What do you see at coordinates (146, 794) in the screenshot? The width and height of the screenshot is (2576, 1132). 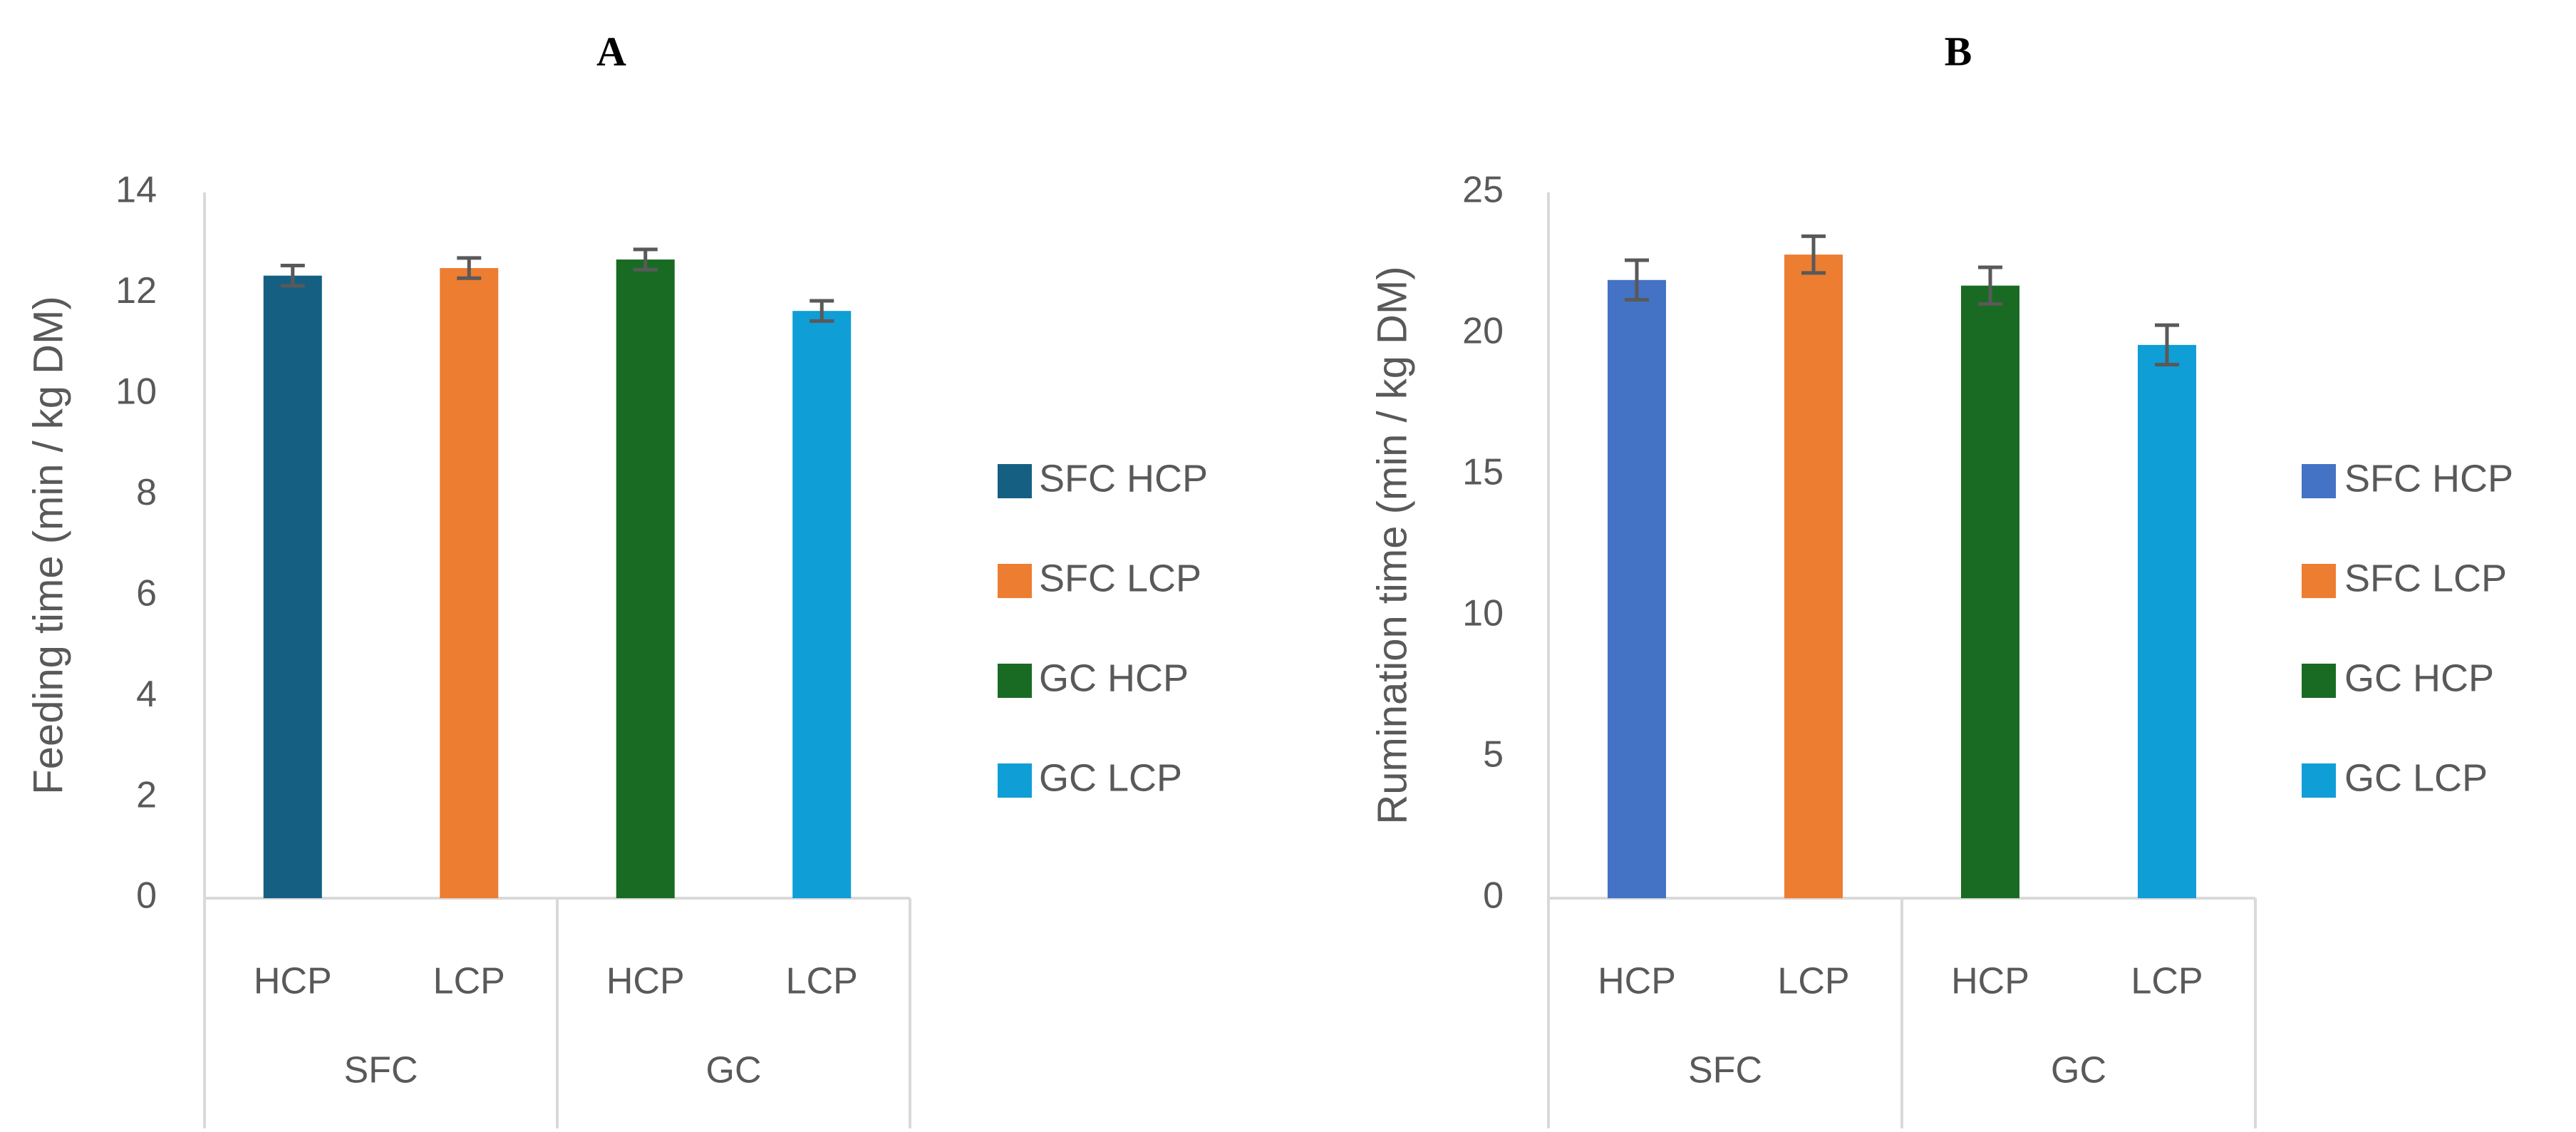 I see `y-tick-label: 2` at bounding box center [146, 794].